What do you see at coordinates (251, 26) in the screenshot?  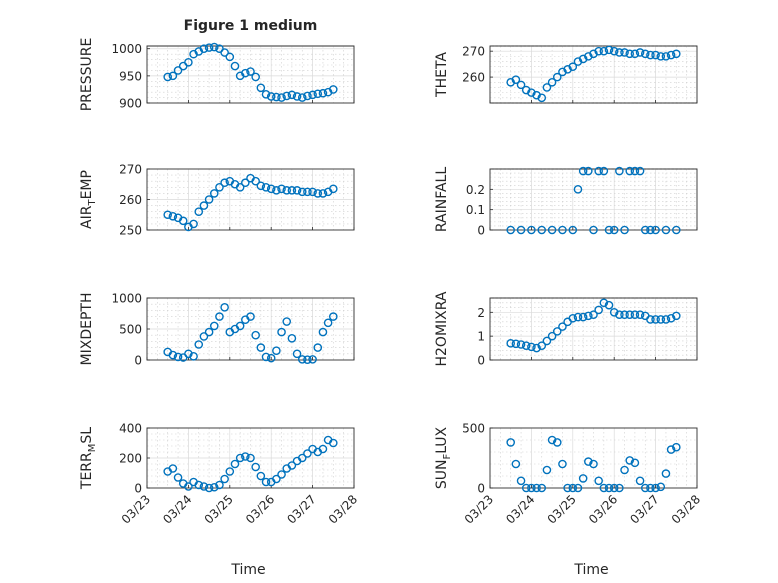 I see `chart-title: Figure 1 medium` at bounding box center [251, 26].